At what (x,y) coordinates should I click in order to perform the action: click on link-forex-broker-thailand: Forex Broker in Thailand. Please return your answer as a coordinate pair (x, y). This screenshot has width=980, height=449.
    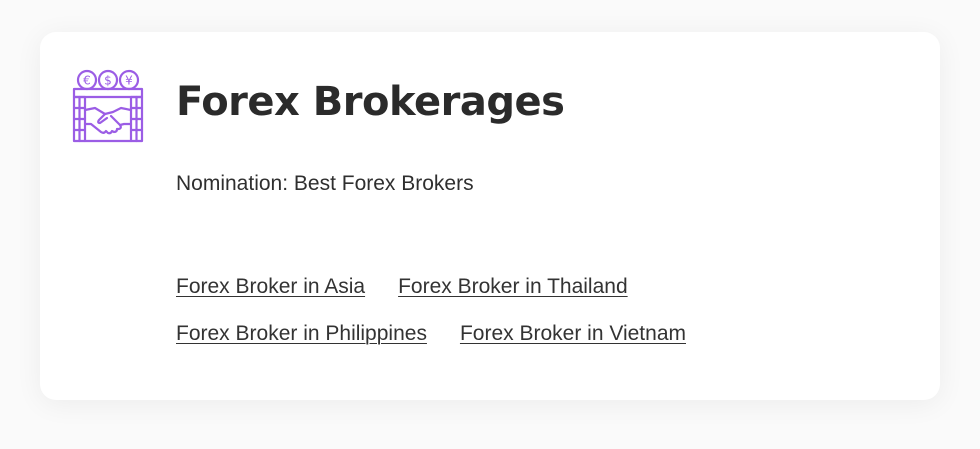
    Looking at the image, I should click on (513, 286).